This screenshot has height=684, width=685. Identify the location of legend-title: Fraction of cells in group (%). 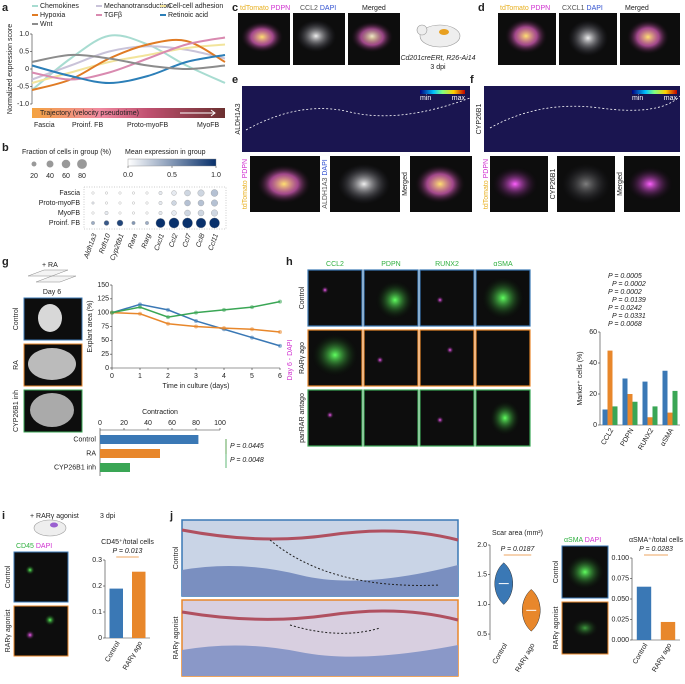
(66, 152).